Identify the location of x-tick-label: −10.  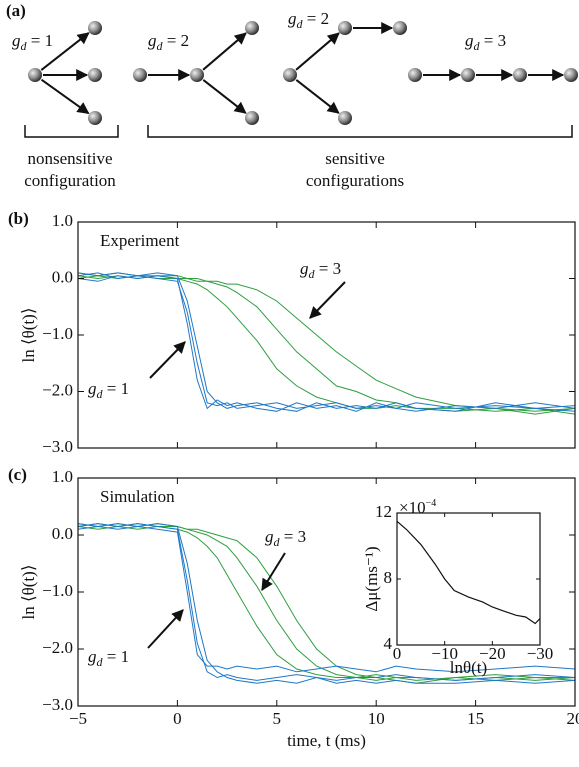
(444, 653).